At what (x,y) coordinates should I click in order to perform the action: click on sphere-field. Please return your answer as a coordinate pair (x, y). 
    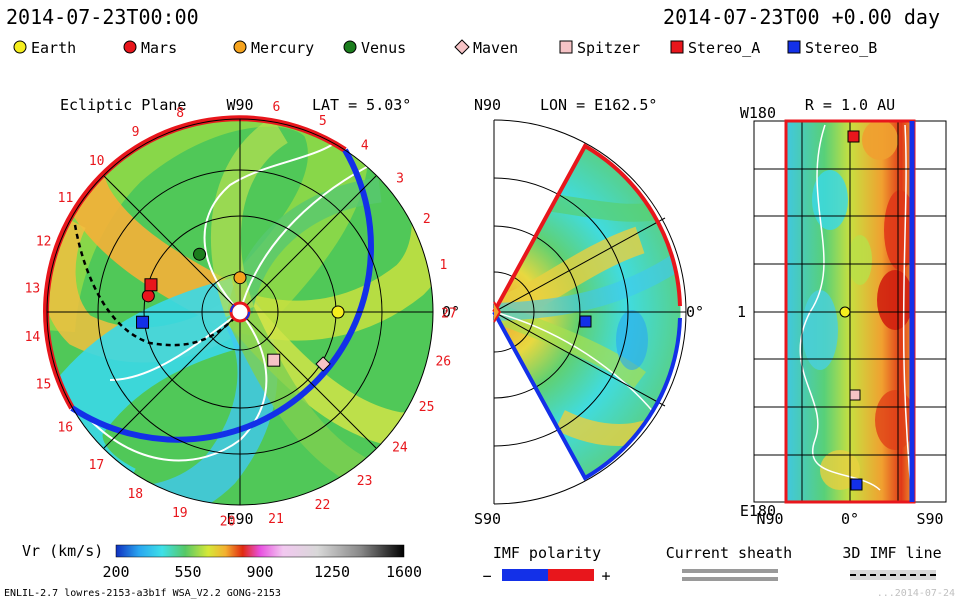
    Looking at the image, I should click on (850, 311).